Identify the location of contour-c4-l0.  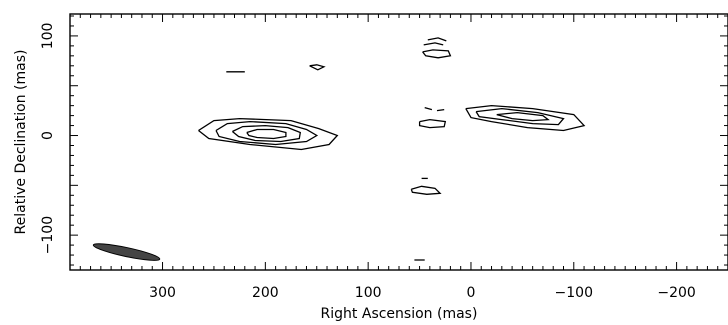
(426, 190).